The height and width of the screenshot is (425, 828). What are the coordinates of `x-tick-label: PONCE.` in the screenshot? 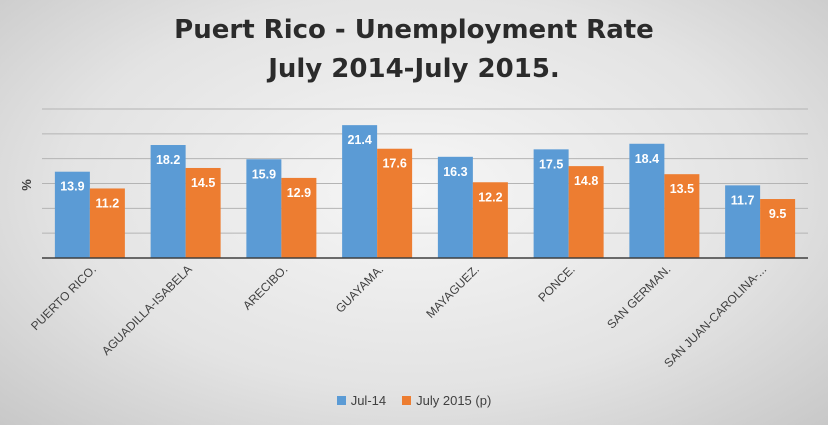 It's located at (556, 283).